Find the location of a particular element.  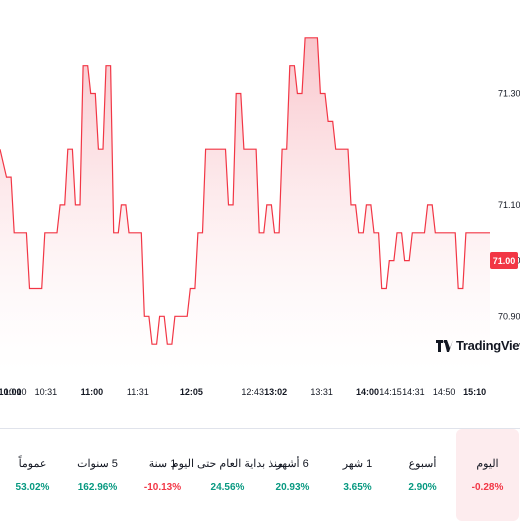

x-tick-label: 14:15 is located at coordinates (390, 392).